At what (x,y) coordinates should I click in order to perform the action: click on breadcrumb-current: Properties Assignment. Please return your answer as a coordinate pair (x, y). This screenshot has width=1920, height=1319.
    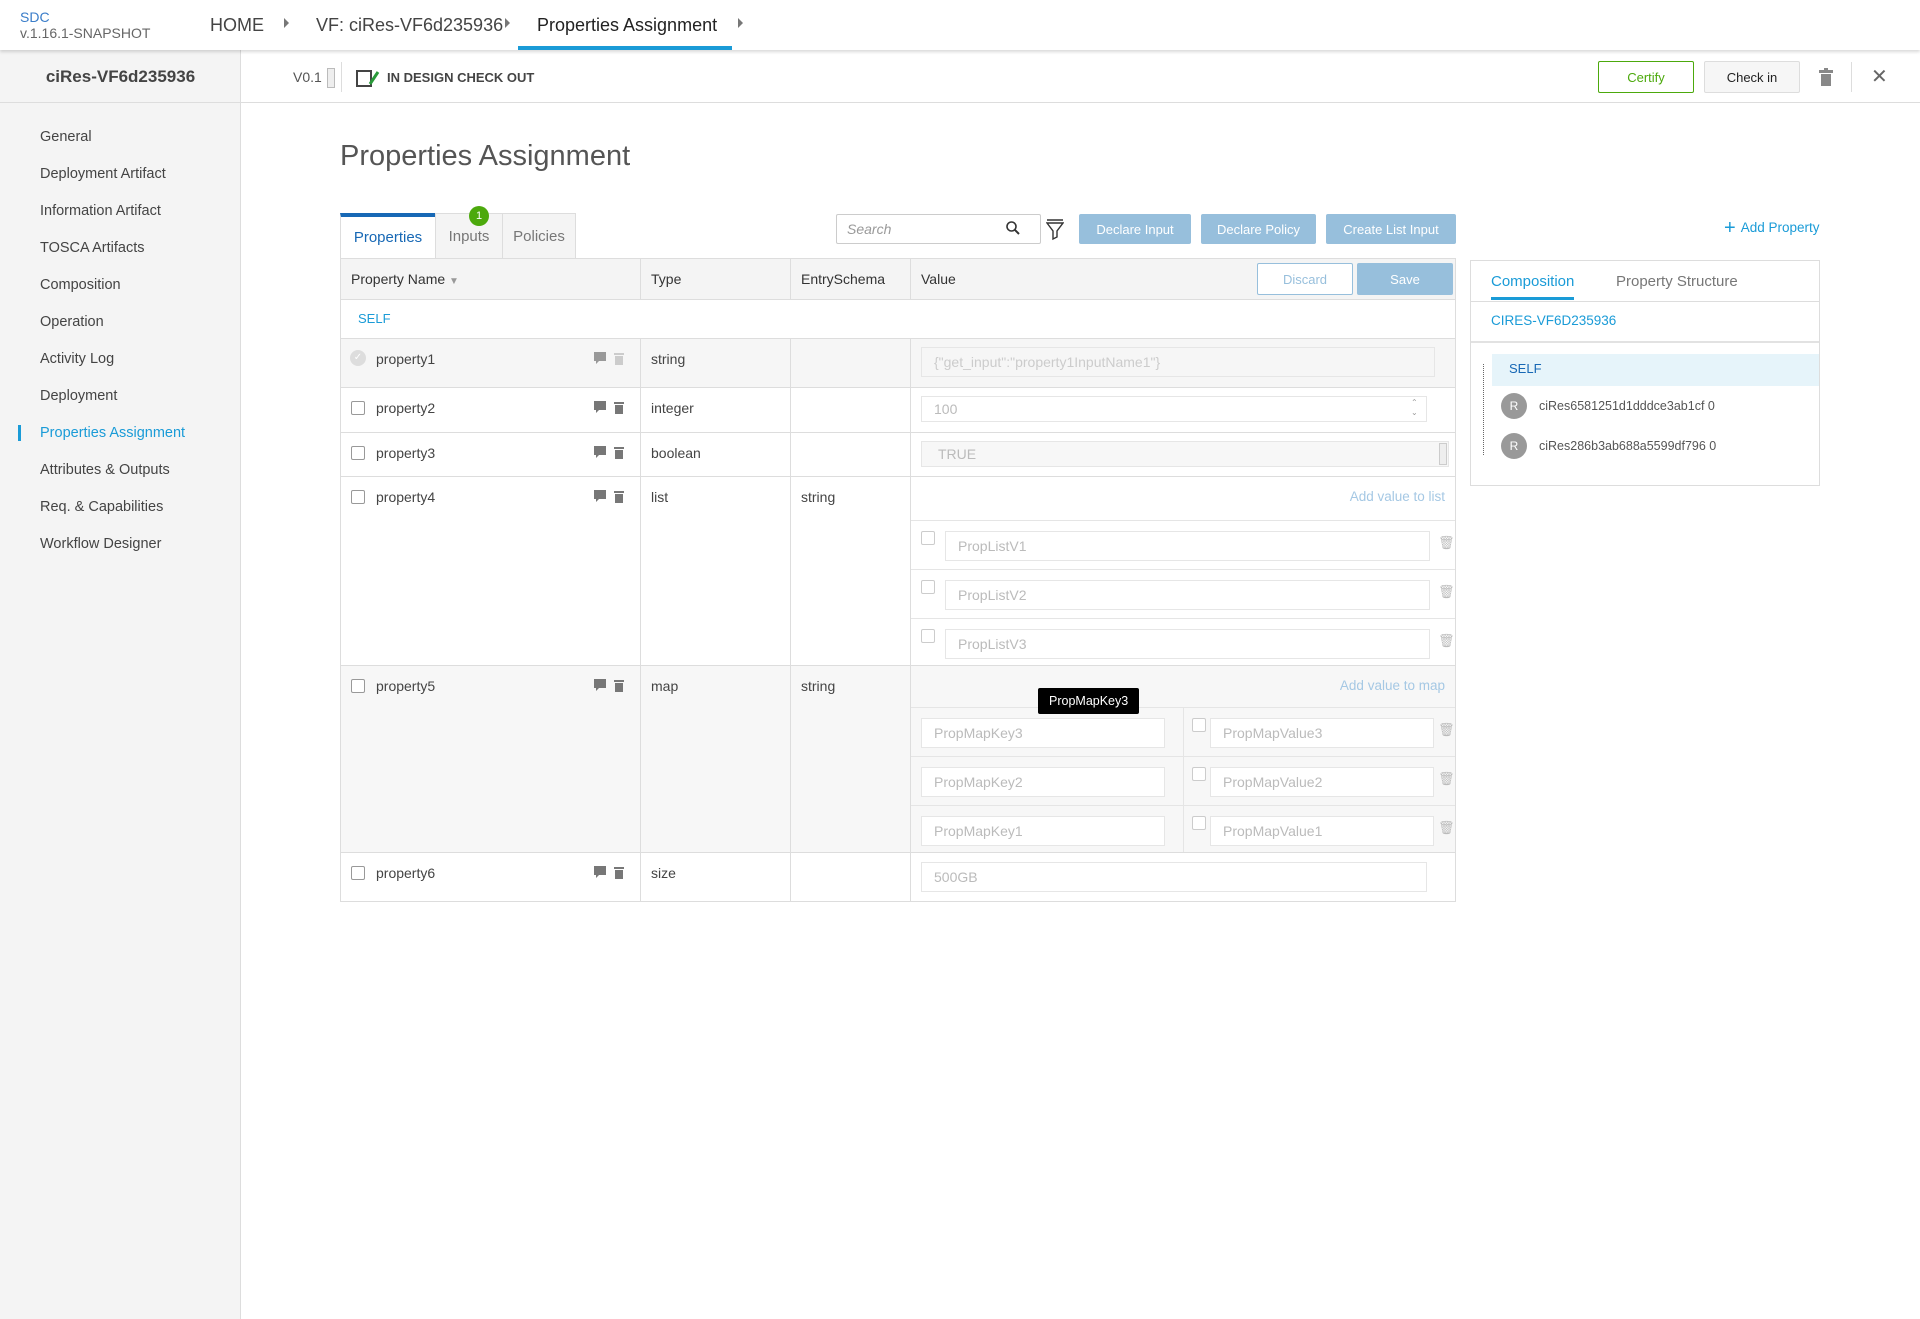
    Looking at the image, I should click on (627, 25).